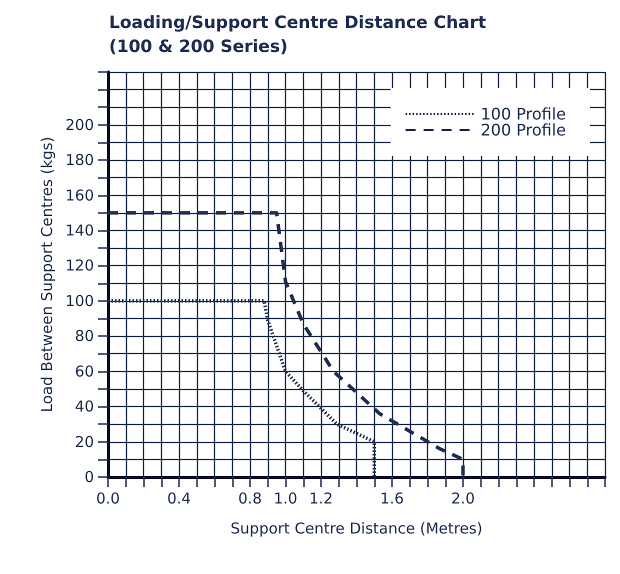 Image resolution: width=620 pixels, height=574 pixels. Describe the element at coordinates (523, 114) in the screenshot. I see `legend-label: 100 Profile` at that location.